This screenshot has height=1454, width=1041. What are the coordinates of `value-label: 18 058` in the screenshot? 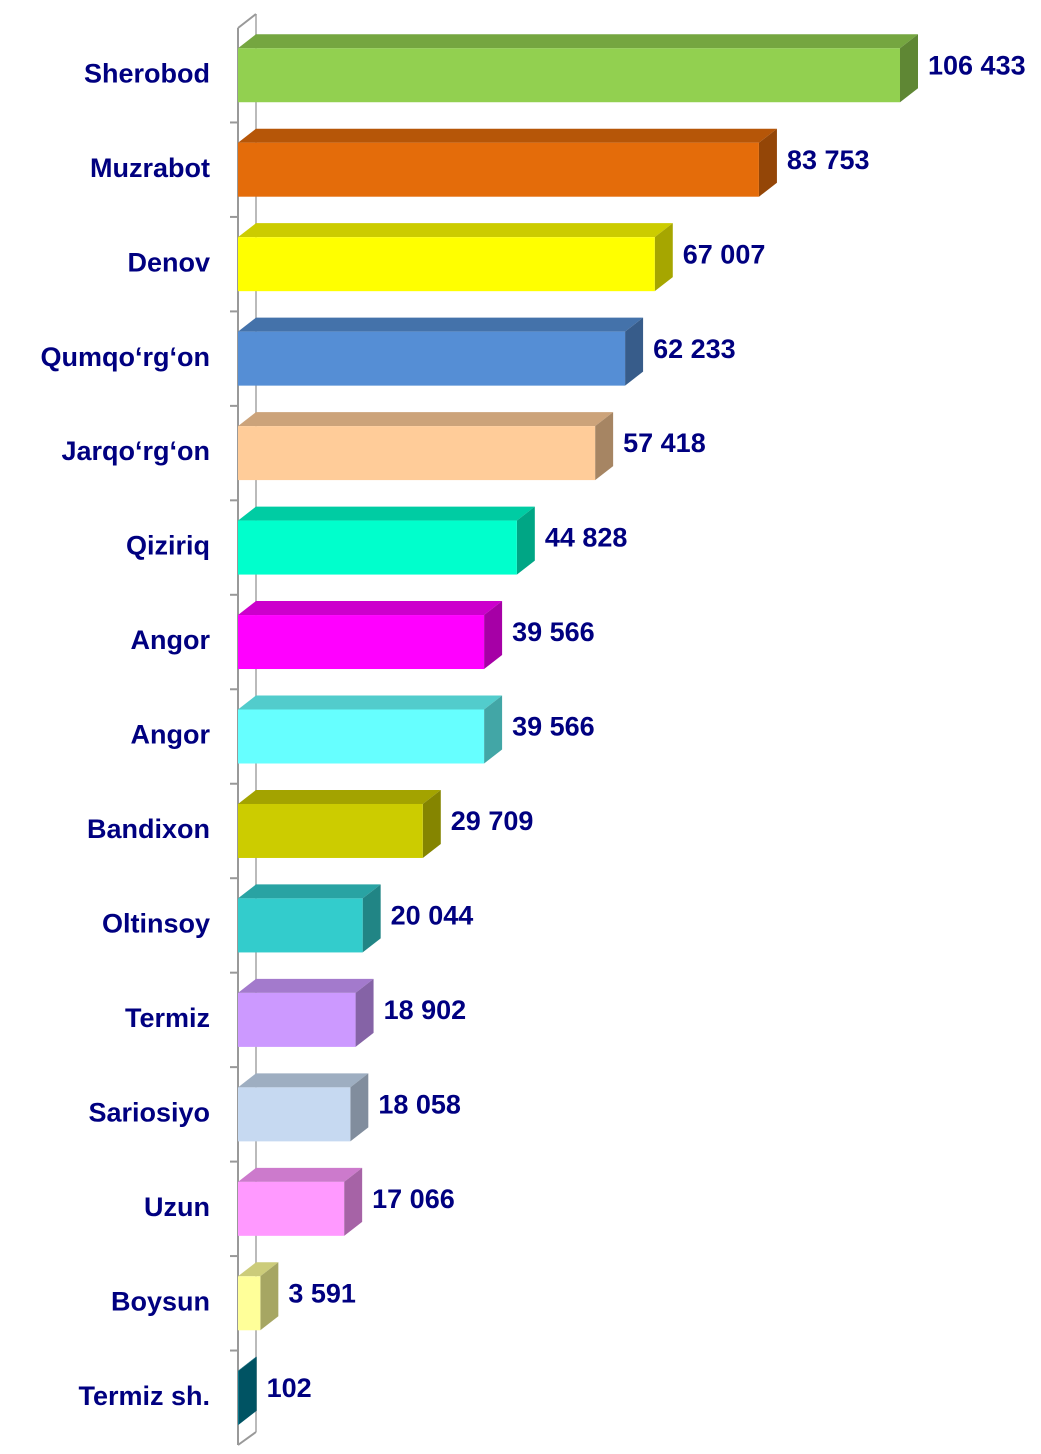 It's located at (419, 1104).